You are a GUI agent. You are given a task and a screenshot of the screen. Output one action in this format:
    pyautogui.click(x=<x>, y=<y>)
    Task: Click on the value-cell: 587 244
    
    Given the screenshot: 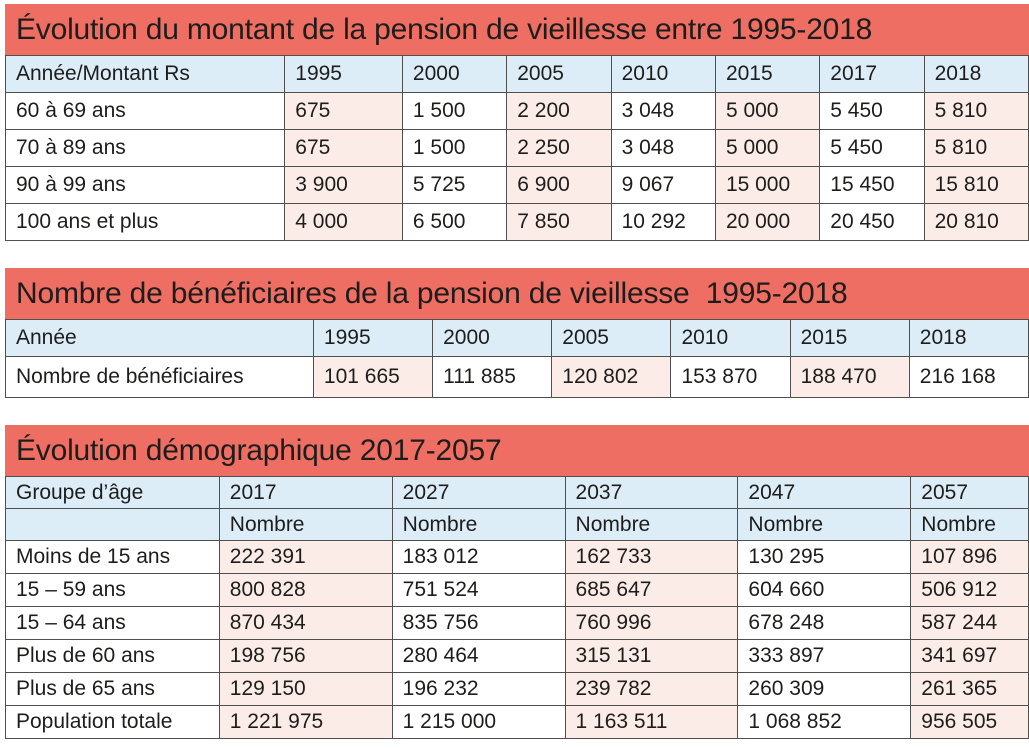 What is the action you would take?
    pyautogui.click(x=969, y=623)
    